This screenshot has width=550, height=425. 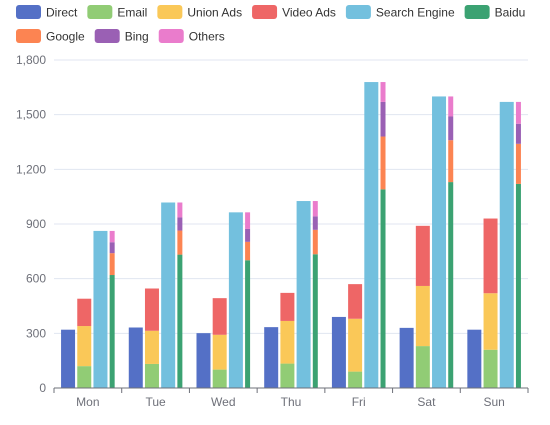 What do you see at coordinates (87, 402) in the screenshot?
I see `x-tick-label: Mon` at bounding box center [87, 402].